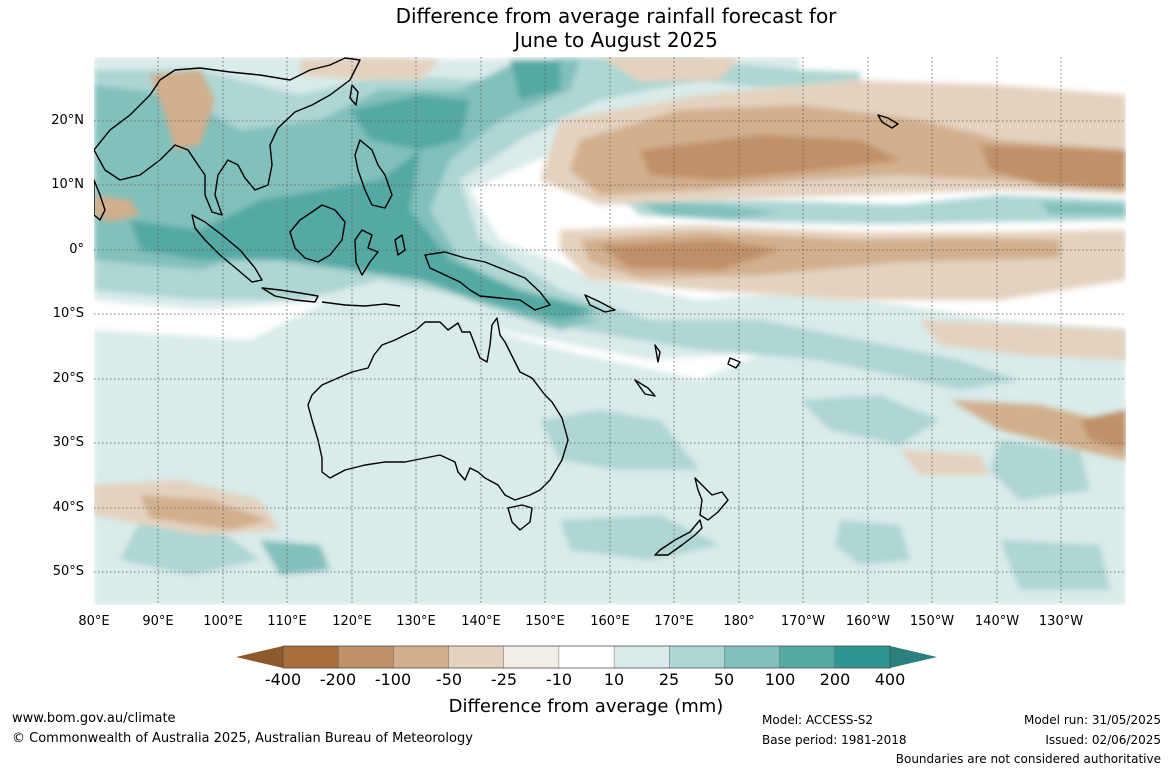  I want to click on colorbar-title: Difference from average (mm), so click(586, 706).